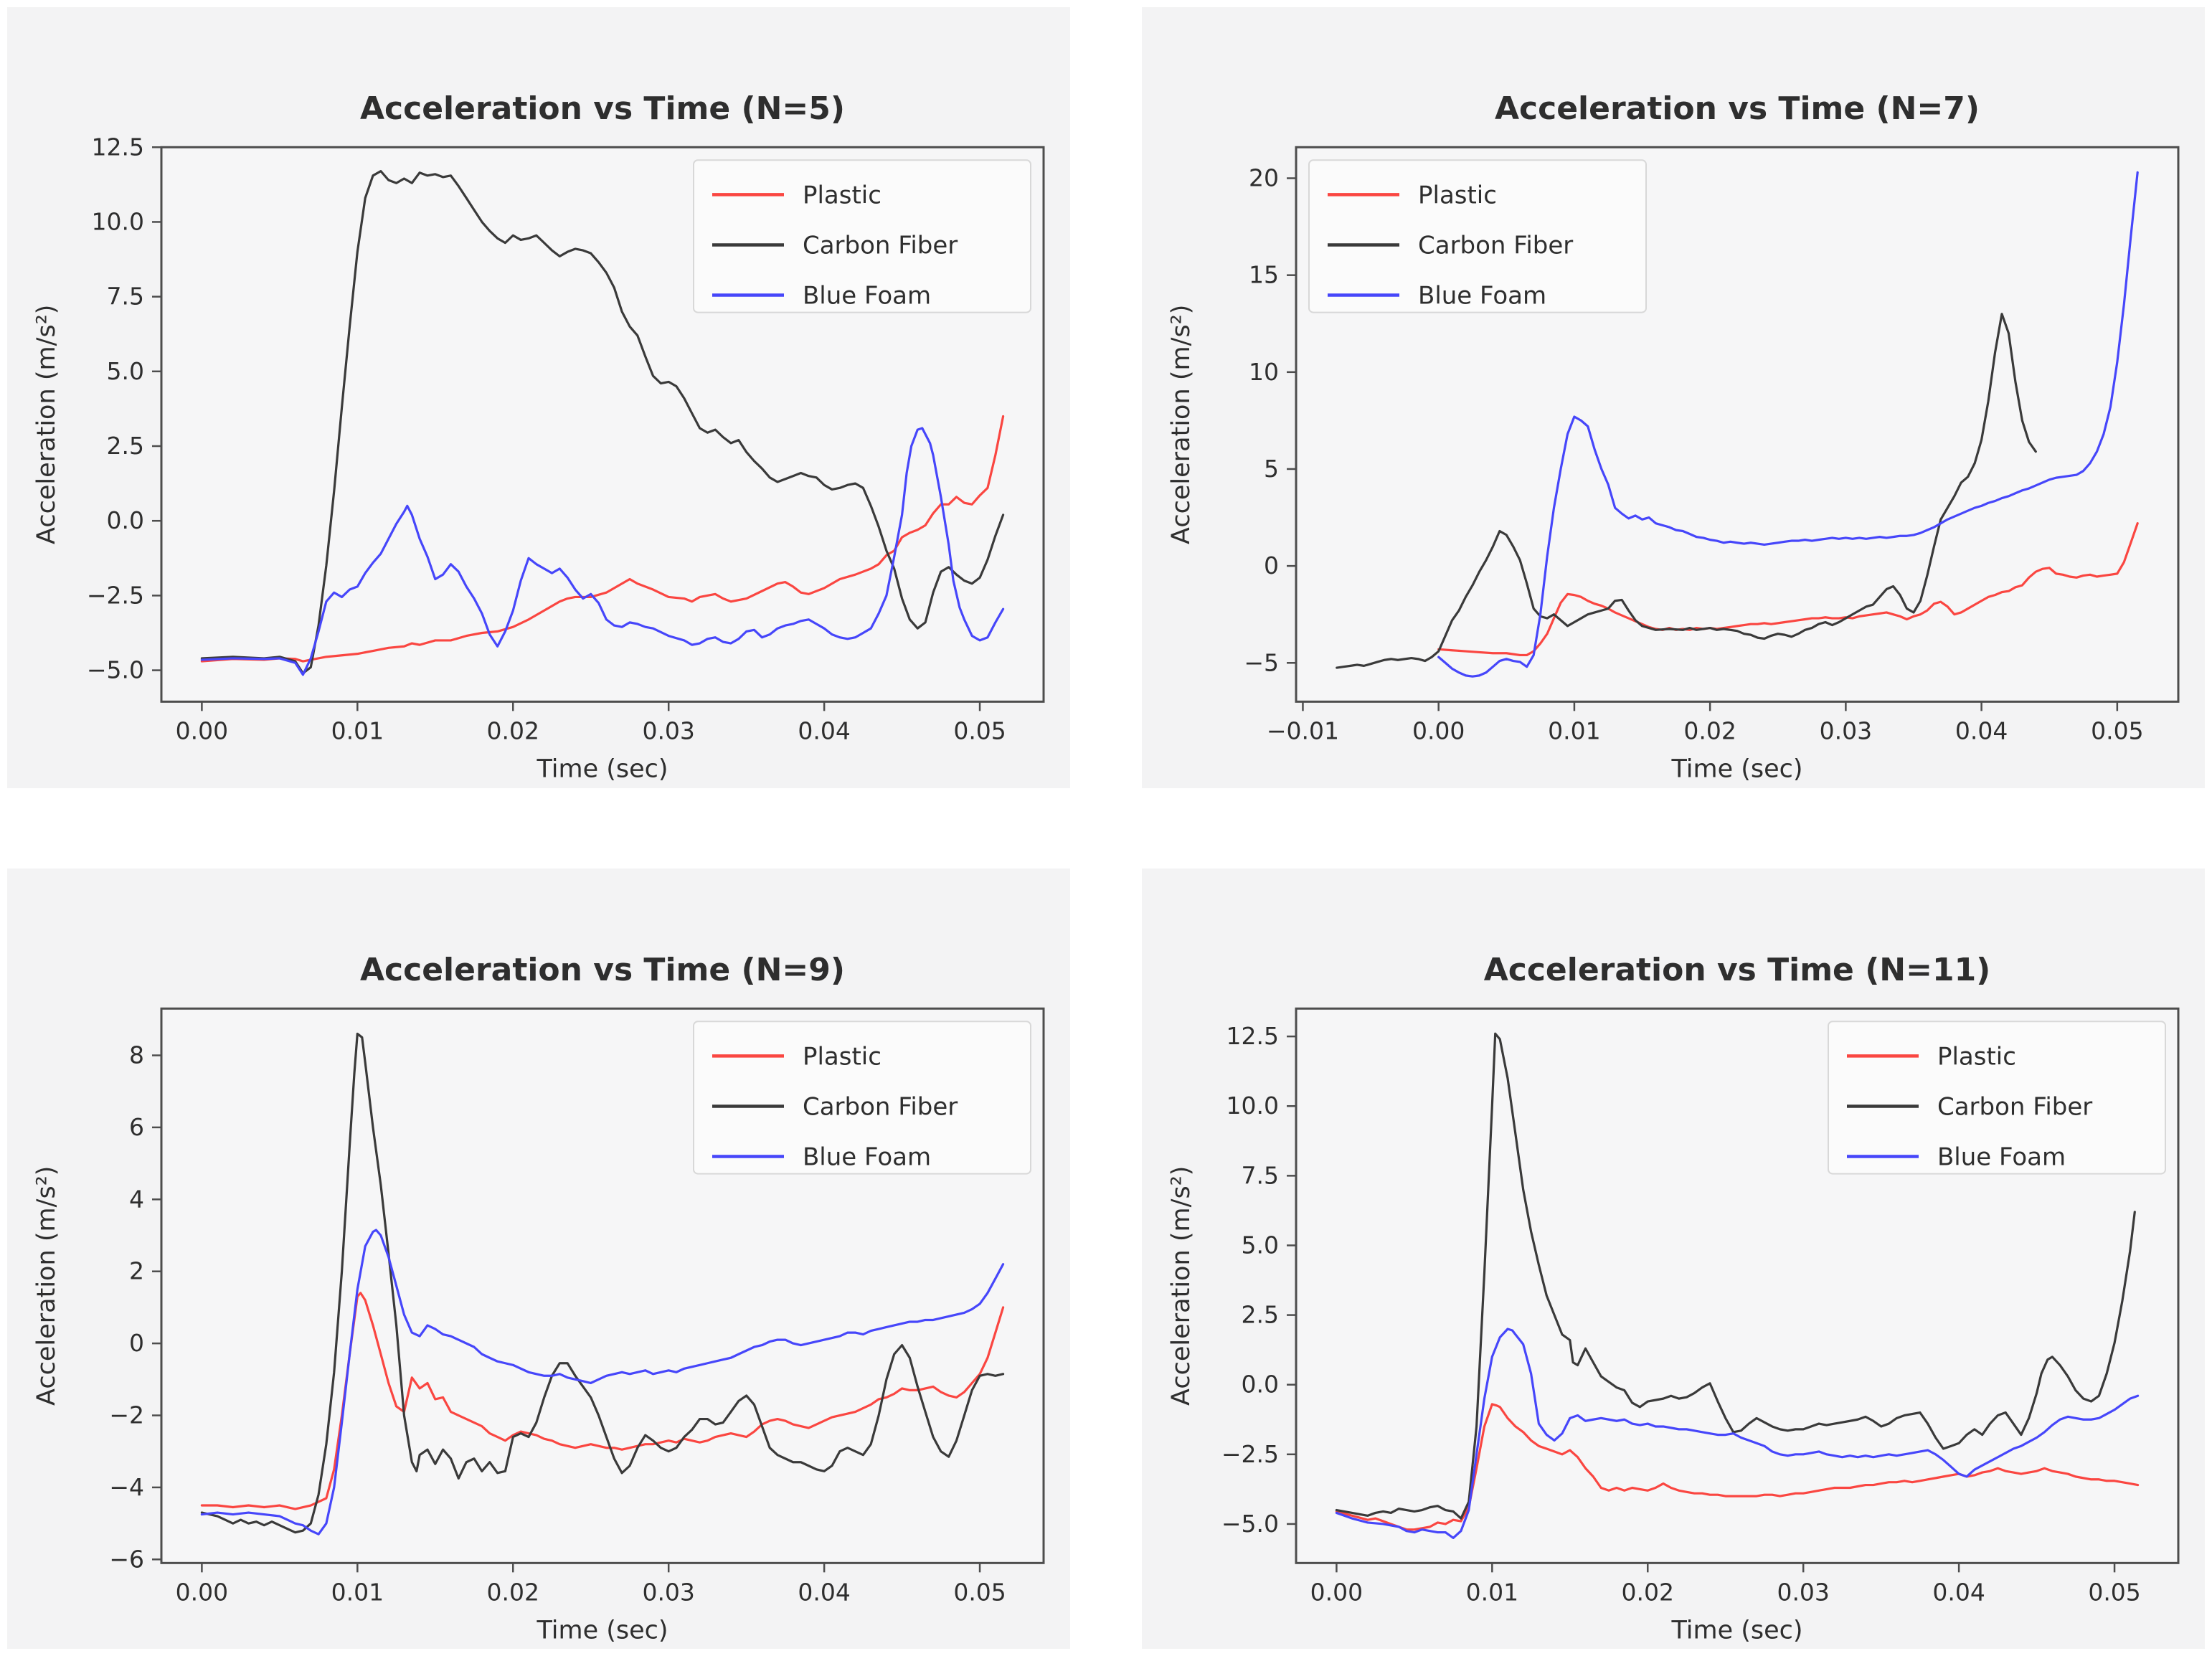 This screenshot has width=2212, height=1656. I want to click on y-tick-label: −6, so click(126, 1559).